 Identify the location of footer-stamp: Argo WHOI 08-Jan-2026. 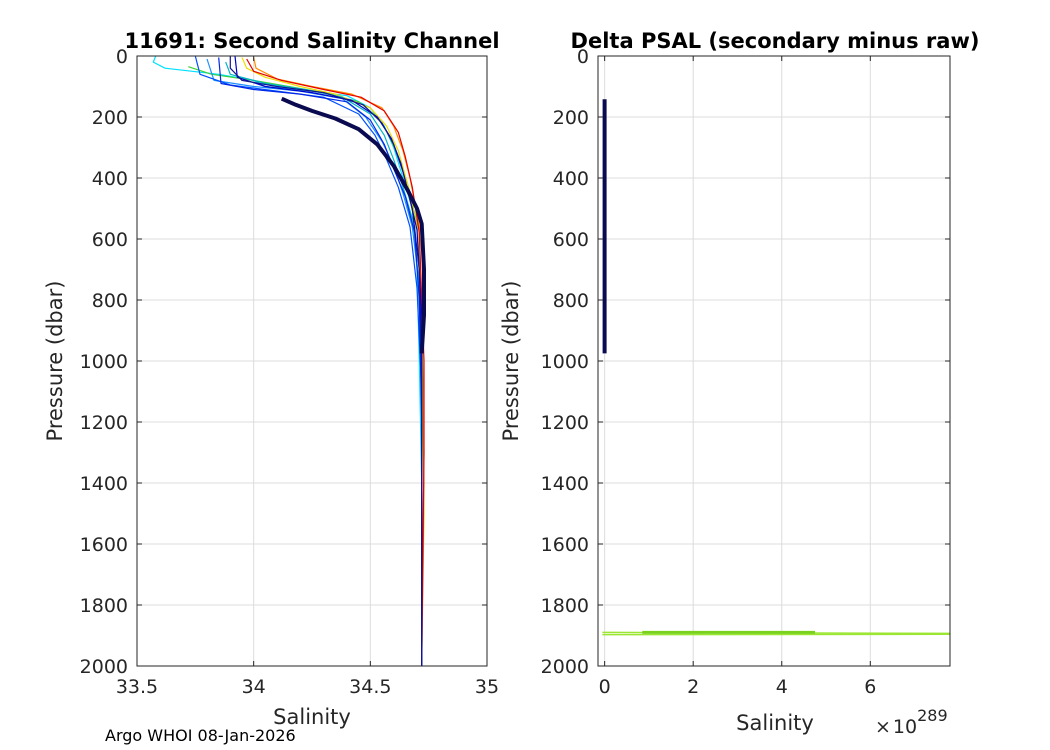
(200, 735).